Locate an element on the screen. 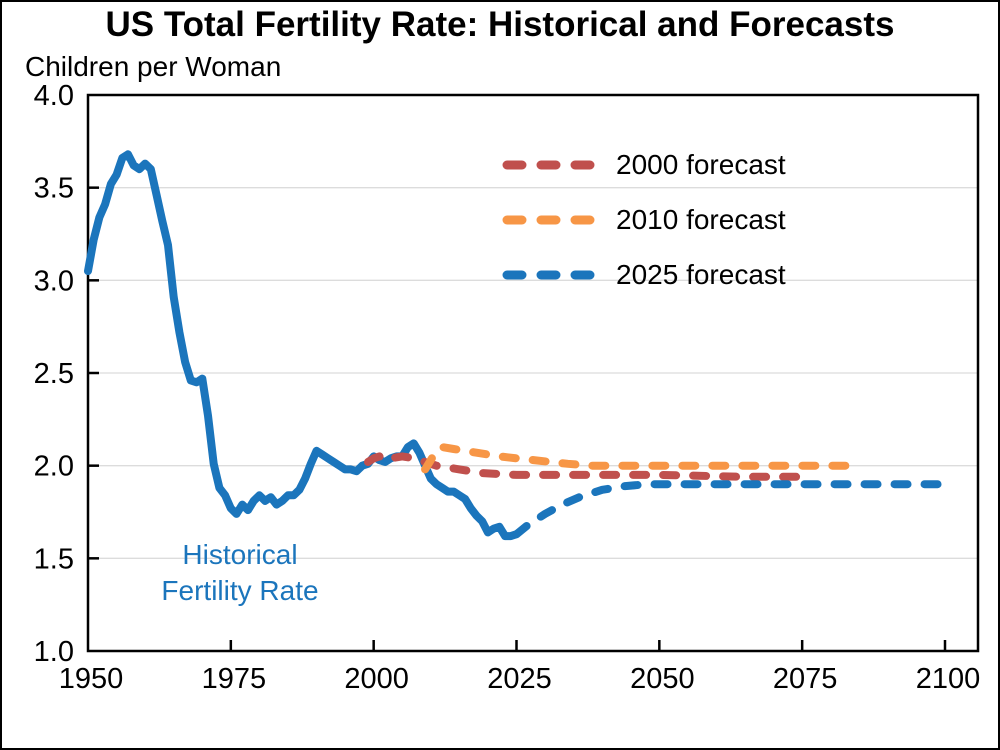  annotation-line-1: Historical is located at coordinates (240, 554).